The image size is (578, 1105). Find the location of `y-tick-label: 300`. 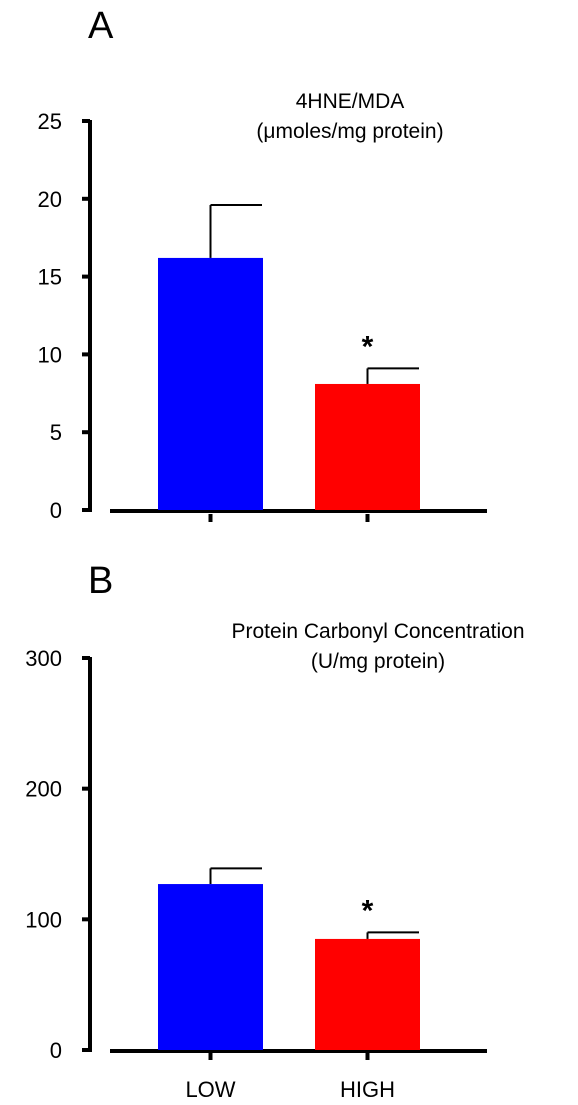

y-tick-label: 300 is located at coordinates (43, 658).